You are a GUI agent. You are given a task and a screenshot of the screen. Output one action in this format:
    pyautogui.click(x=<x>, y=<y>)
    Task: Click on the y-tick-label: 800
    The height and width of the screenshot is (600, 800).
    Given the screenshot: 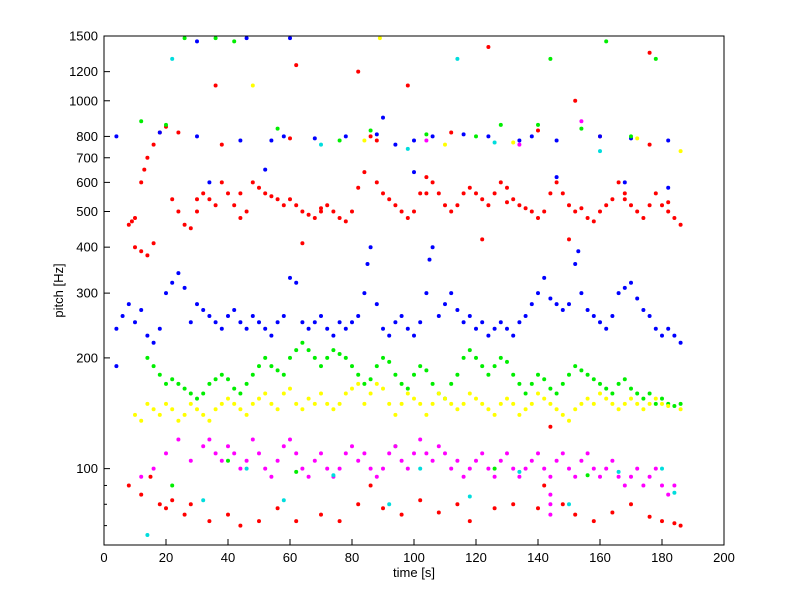 What is the action you would take?
    pyautogui.click(x=87, y=136)
    